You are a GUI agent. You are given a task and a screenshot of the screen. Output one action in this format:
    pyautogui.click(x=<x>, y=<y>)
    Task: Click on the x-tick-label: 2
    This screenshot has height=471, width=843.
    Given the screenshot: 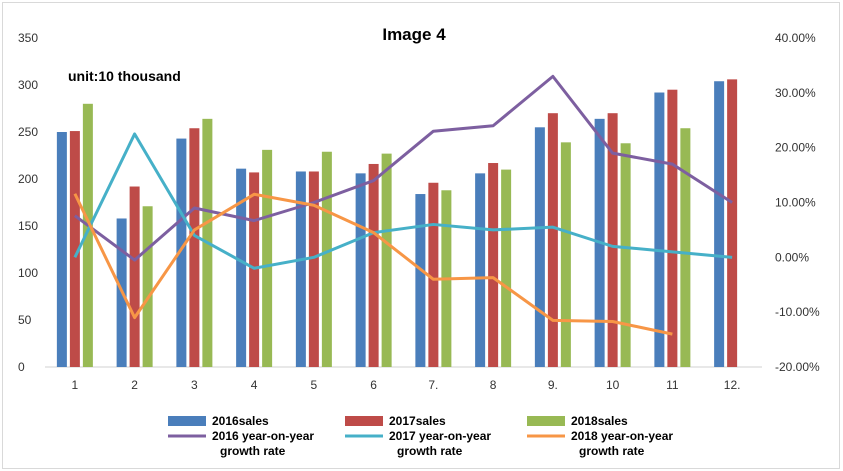 What is the action you would take?
    pyautogui.click(x=134, y=385)
    